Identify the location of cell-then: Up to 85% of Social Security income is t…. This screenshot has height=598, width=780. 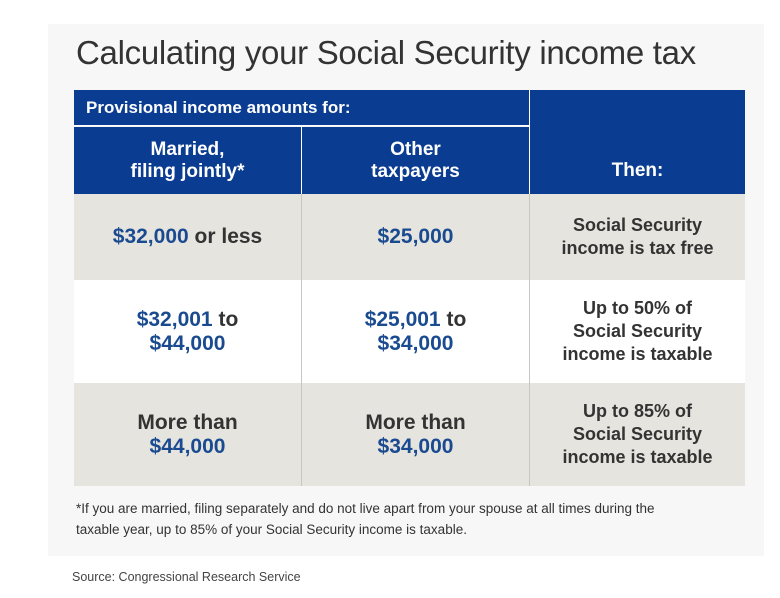
(637, 434).